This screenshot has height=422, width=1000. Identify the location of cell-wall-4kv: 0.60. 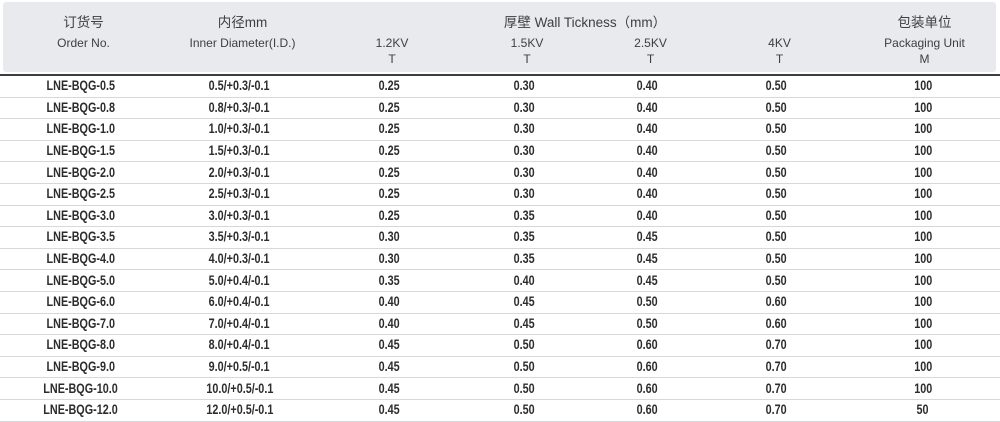
(776, 302).